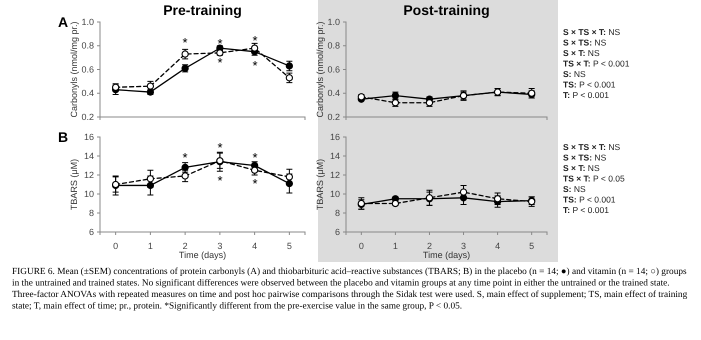 Image resolution: width=701 pixels, height=340 pixels. What do you see at coordinates (446, 10) in the screenshot?
I see `chart-title: Post-training` at bounding box center [446, 10].